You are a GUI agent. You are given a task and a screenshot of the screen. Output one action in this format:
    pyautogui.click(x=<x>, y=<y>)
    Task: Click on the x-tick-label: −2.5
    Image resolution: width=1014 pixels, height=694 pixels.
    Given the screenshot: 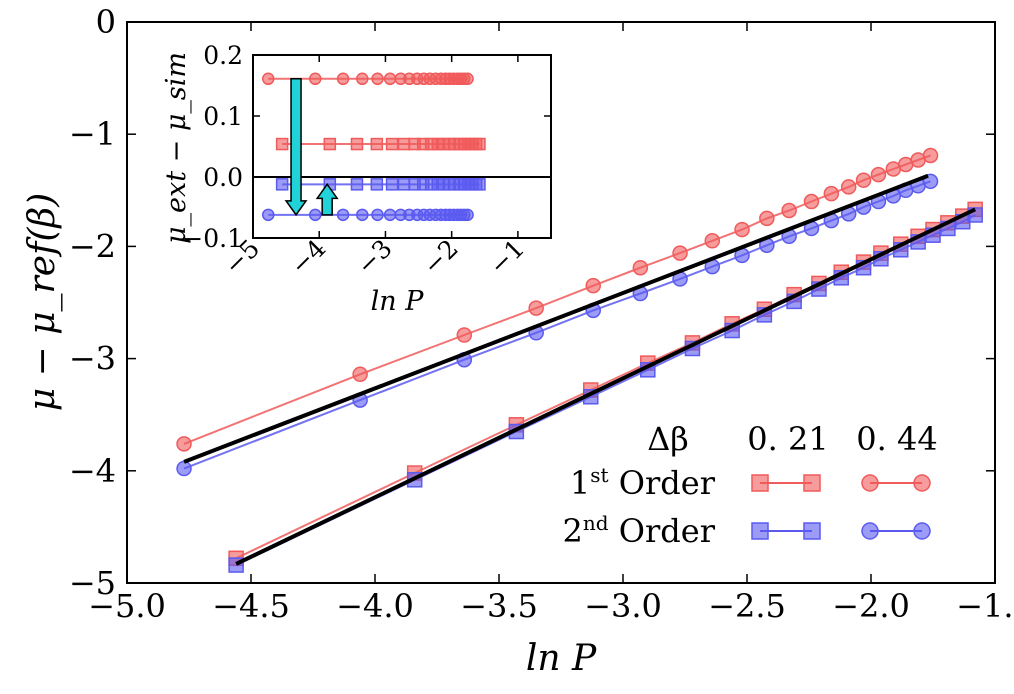 What is the action you would take?
    pyautogui.click(x=747, y=606)
    